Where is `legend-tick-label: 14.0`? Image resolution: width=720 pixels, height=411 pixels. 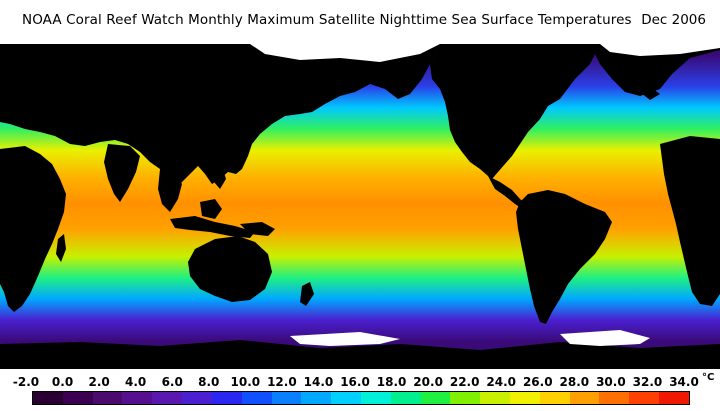
legend-tick-label: 14.0 is located at coordinates (318, 382).